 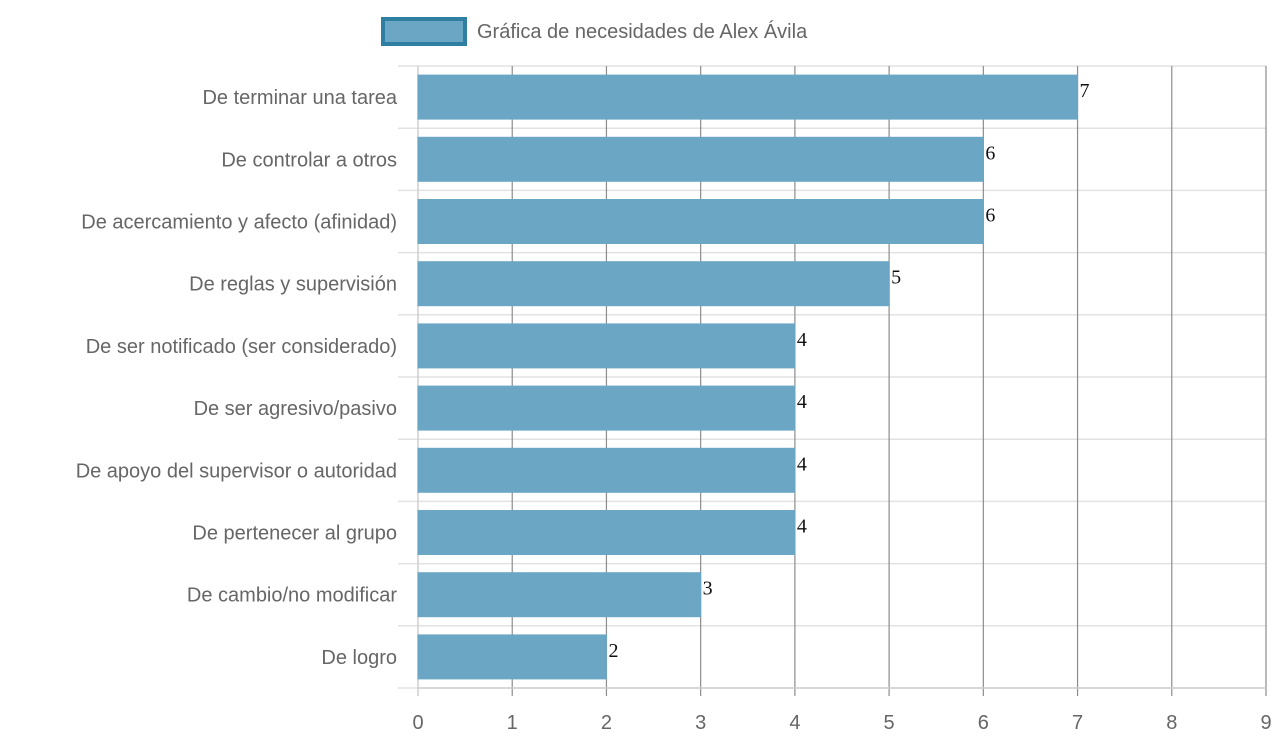 What do you see at coordinates (606, 723) in the screenshot?
I see `x-tick-label: 2` at bounding box center [606, 723].